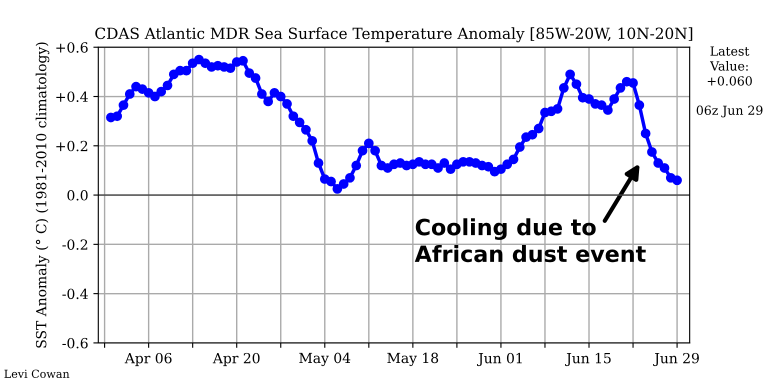 The height and width of the screenshot is (384, 768). I want to click on y-tick-label: -0.4, so click(75, 294).